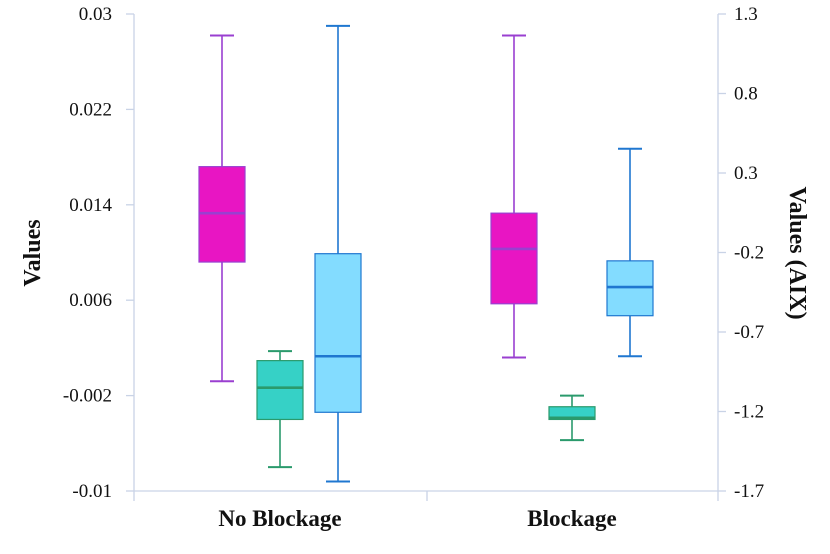  Describe the element at coordinates (87, 396) in the screenshot. I see `y-tick-label: -0.002` at that location.